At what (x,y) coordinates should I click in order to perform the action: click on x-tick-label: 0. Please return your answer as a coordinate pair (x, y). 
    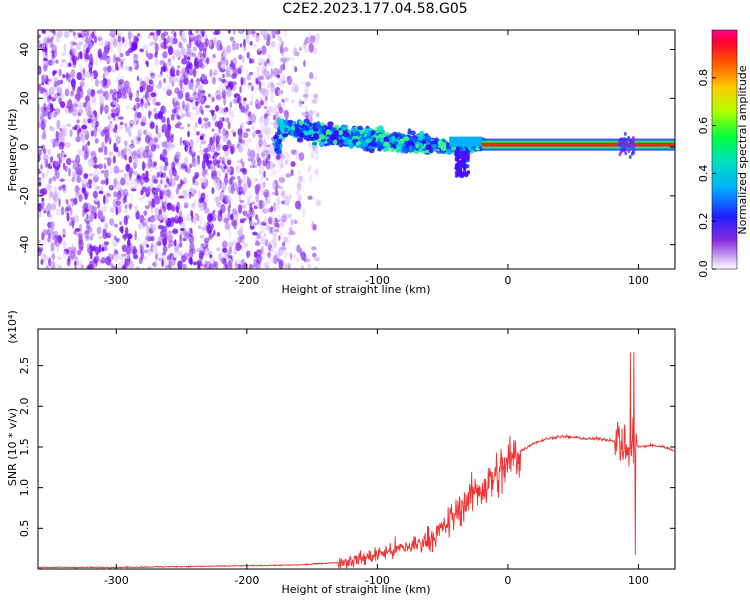
    Looking at the image, I should click on (507, 580).